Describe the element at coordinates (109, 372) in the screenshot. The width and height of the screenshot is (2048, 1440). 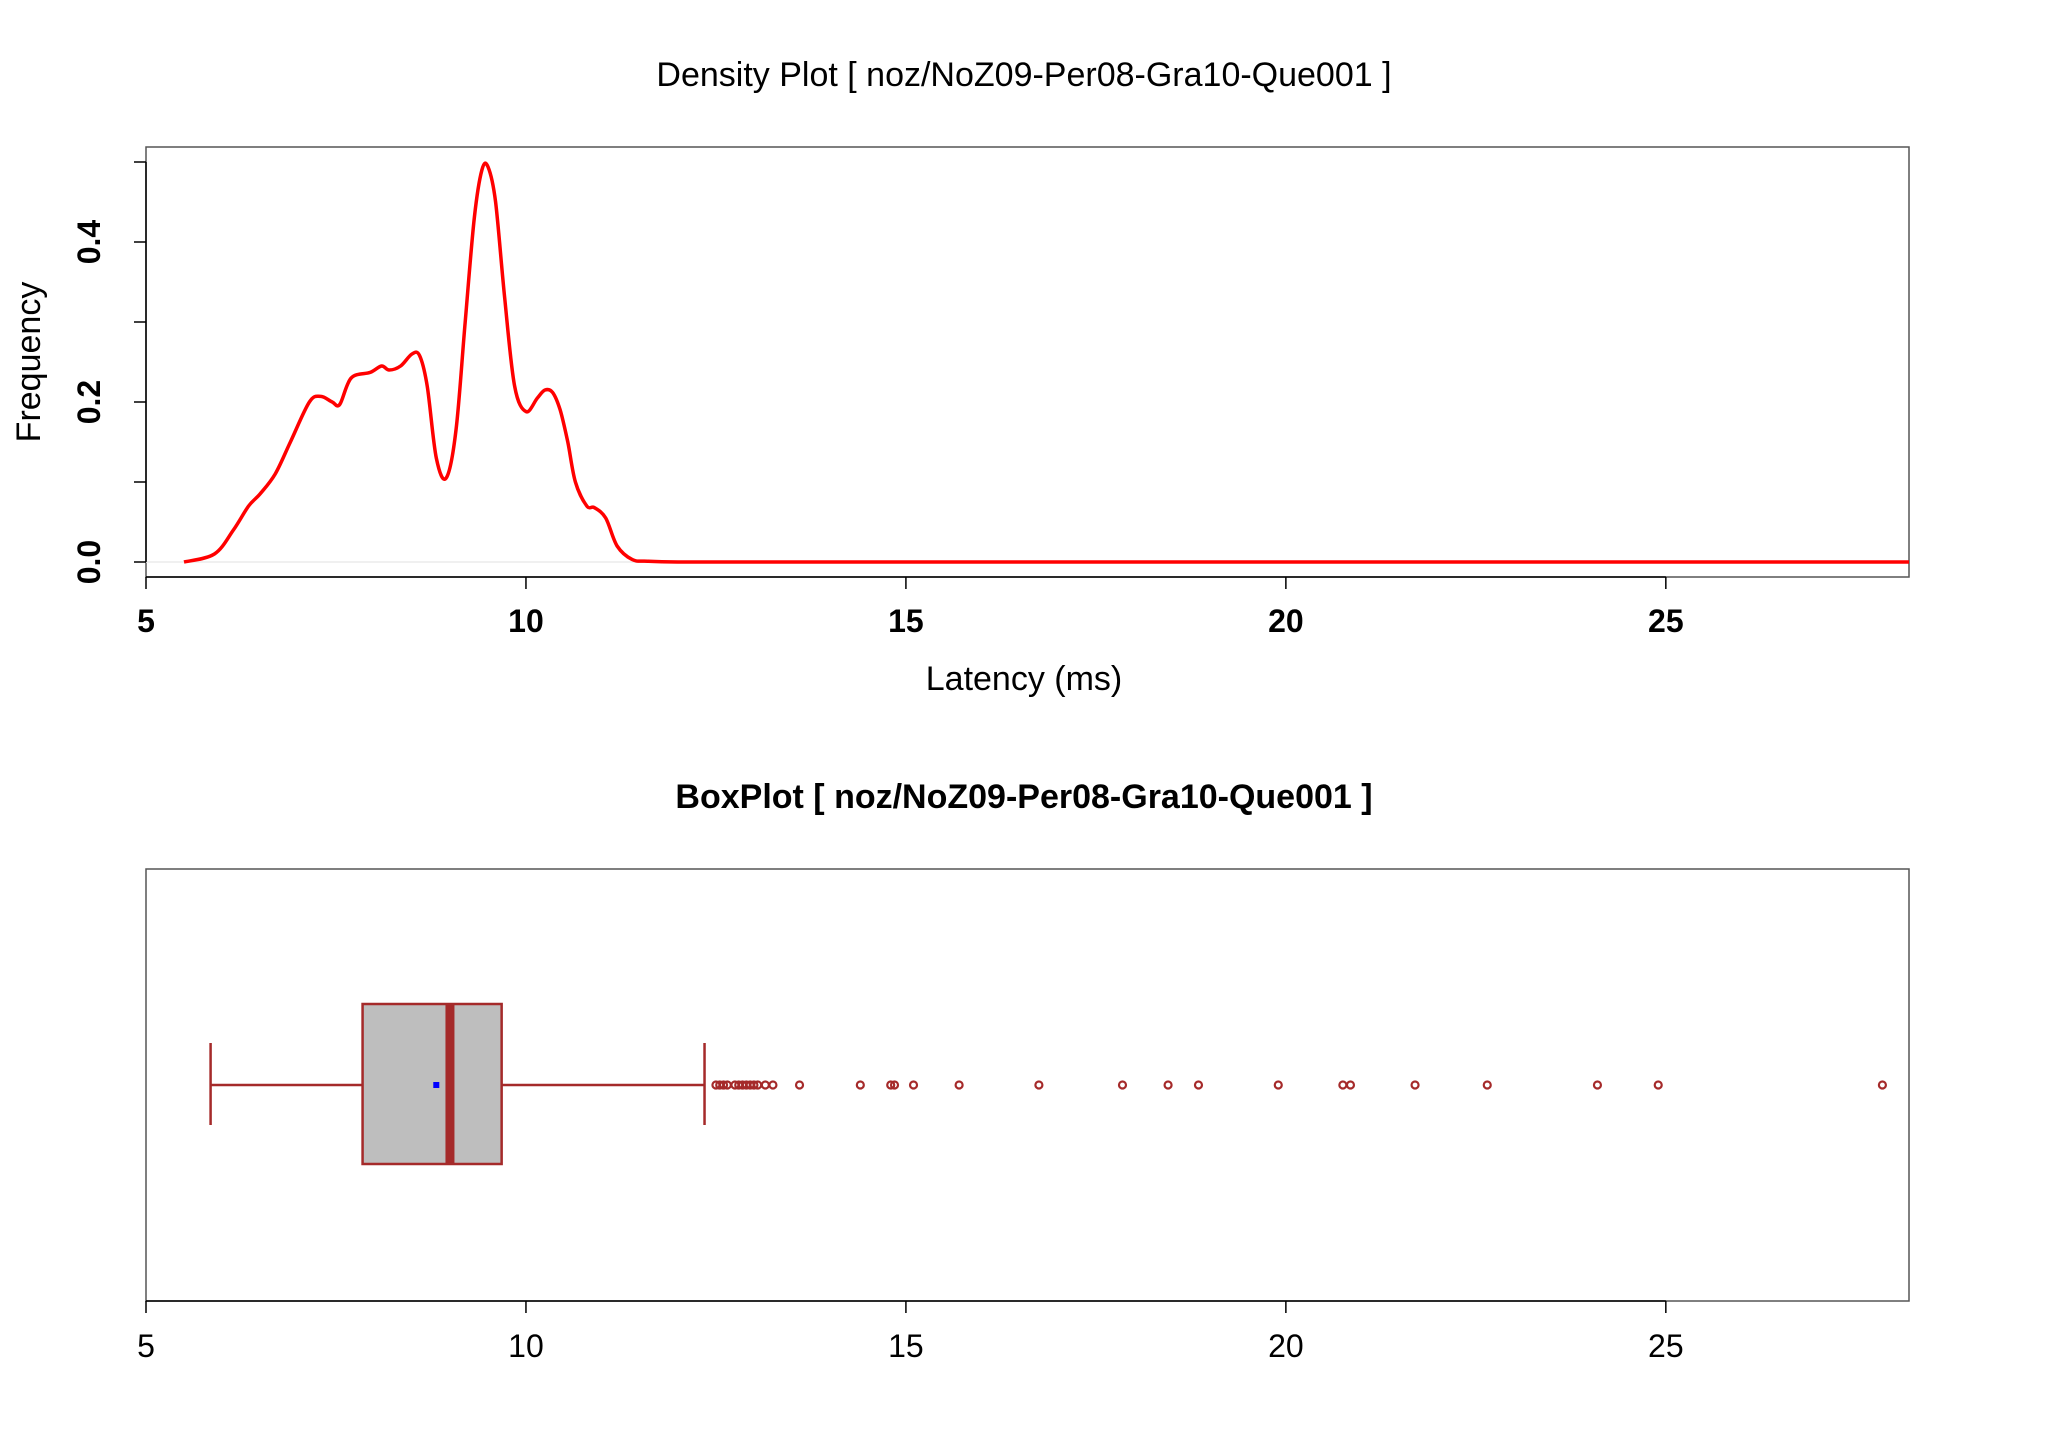
I see `density-y-axis: 0.0 0.2 0.4` at that location.